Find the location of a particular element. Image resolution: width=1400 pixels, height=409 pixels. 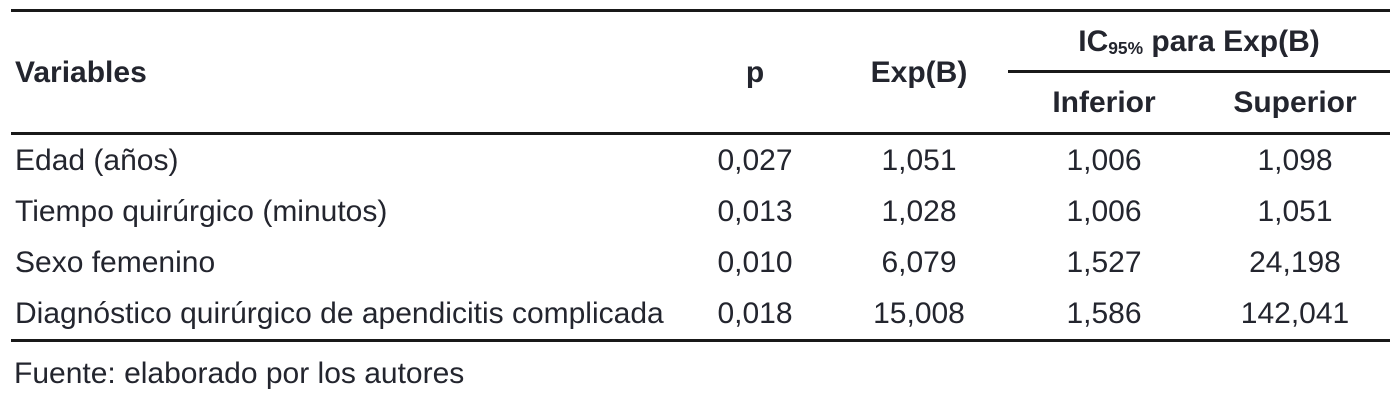

cell-p: 0,013 is located at coordinates (755, 211).